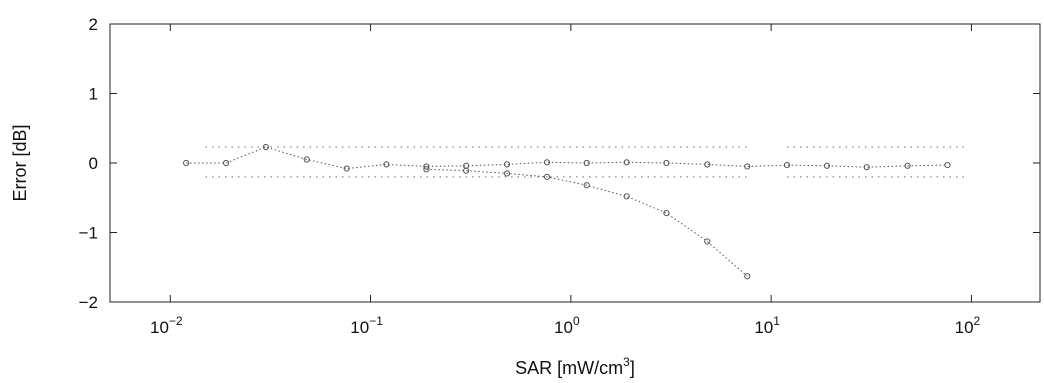  Describe the element at coordinates (93, 94) in the screenshot. I see `y-tick-label: 1` at that location.